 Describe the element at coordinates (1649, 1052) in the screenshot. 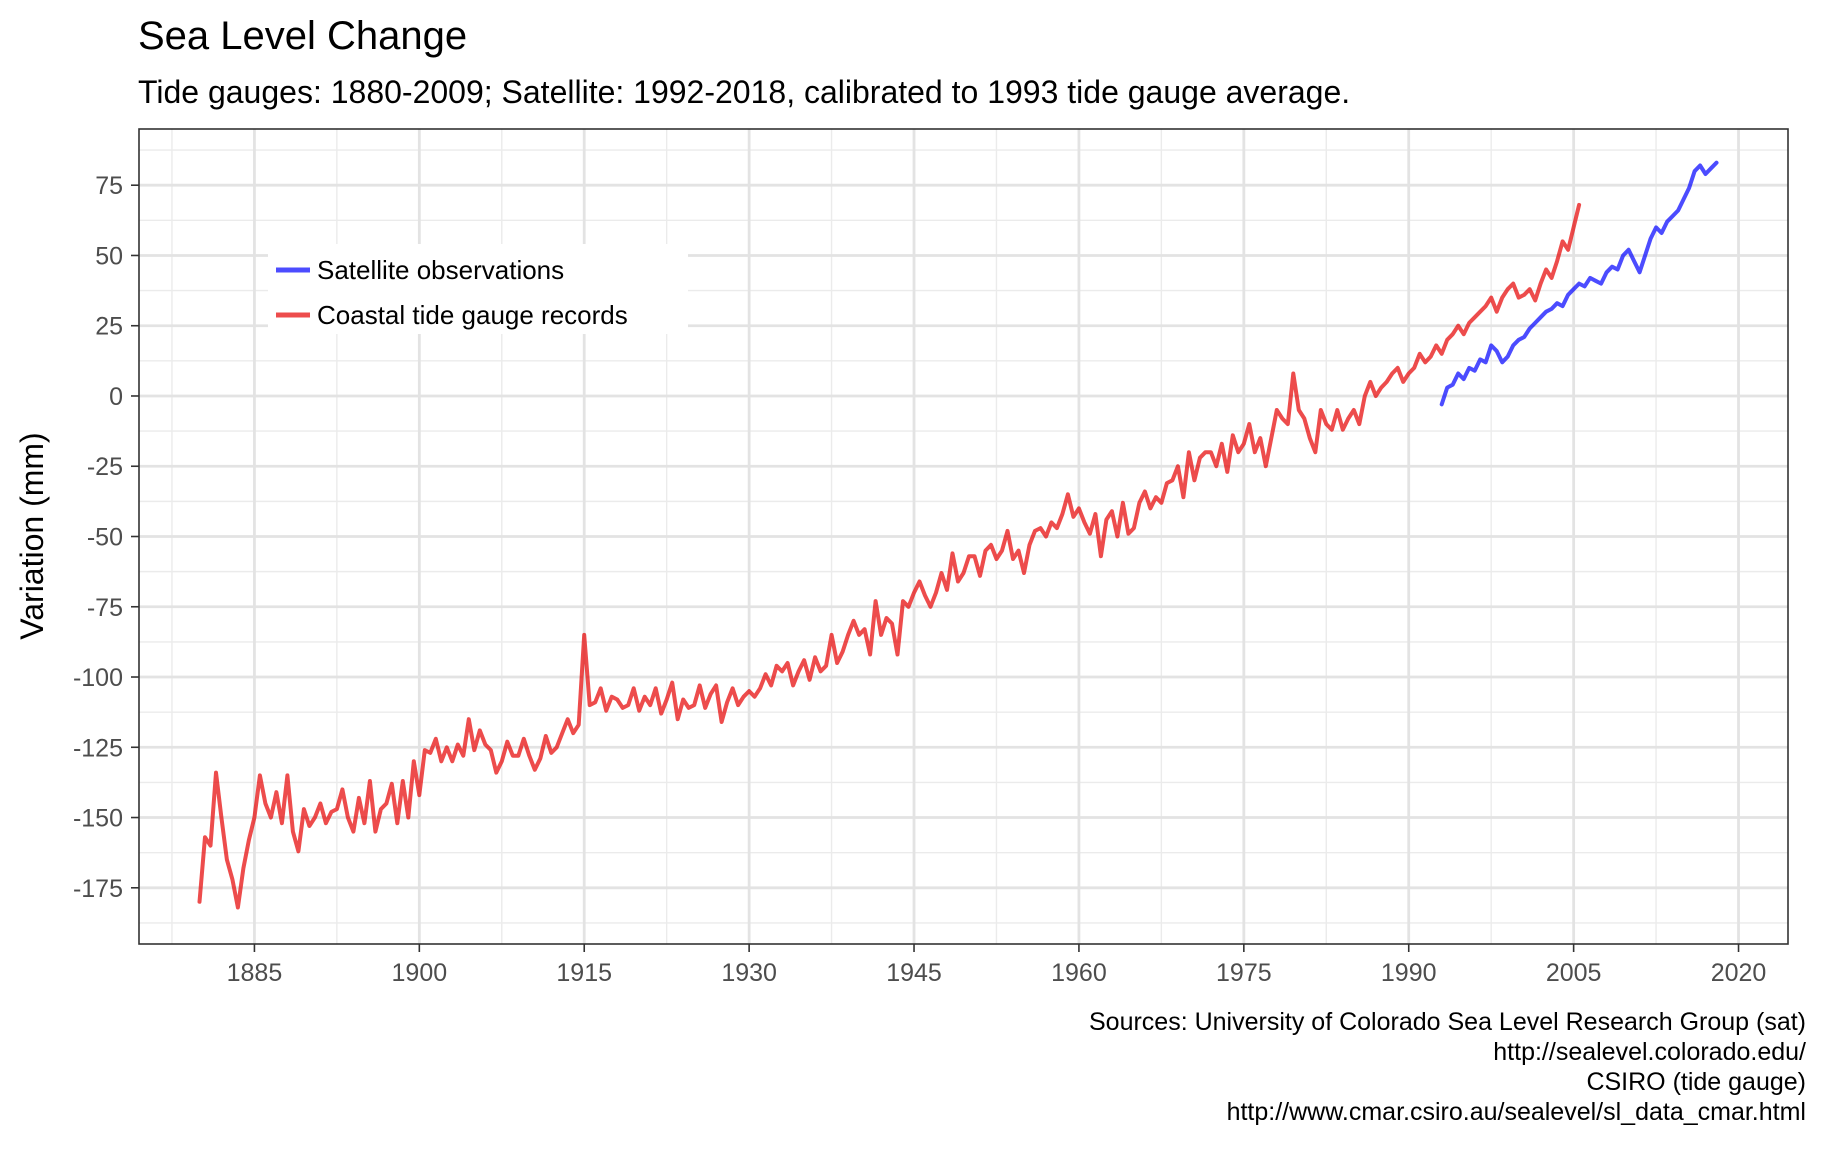

I see `caption-line: http://sealevel.colorado.edu/` at that location.